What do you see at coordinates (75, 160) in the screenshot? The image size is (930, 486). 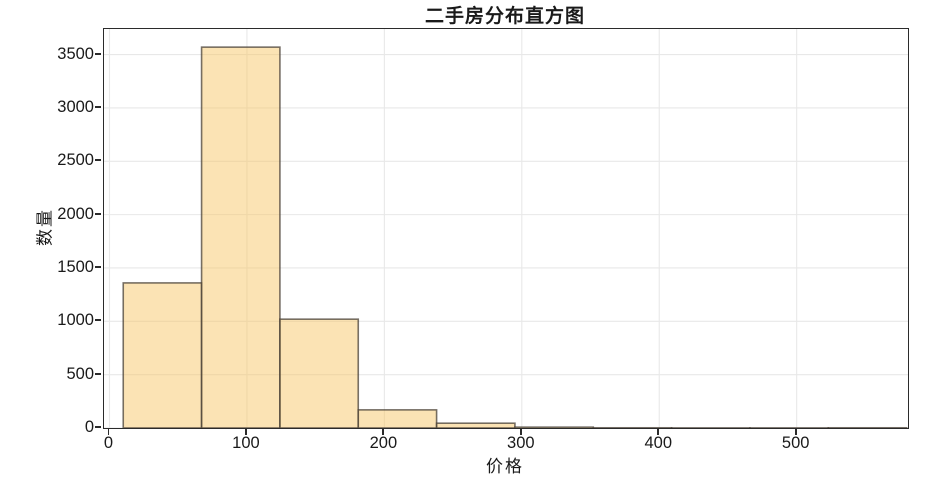 I see `y-tick-label: 2500` at bounding box center [75, 160].